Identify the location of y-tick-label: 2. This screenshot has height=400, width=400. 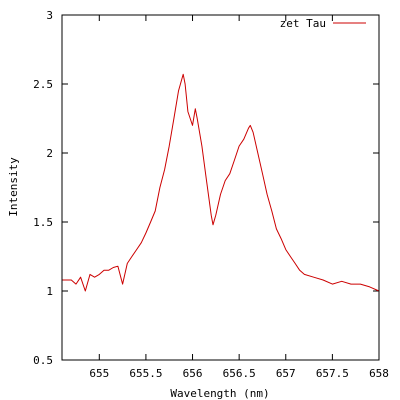
(49, 153).